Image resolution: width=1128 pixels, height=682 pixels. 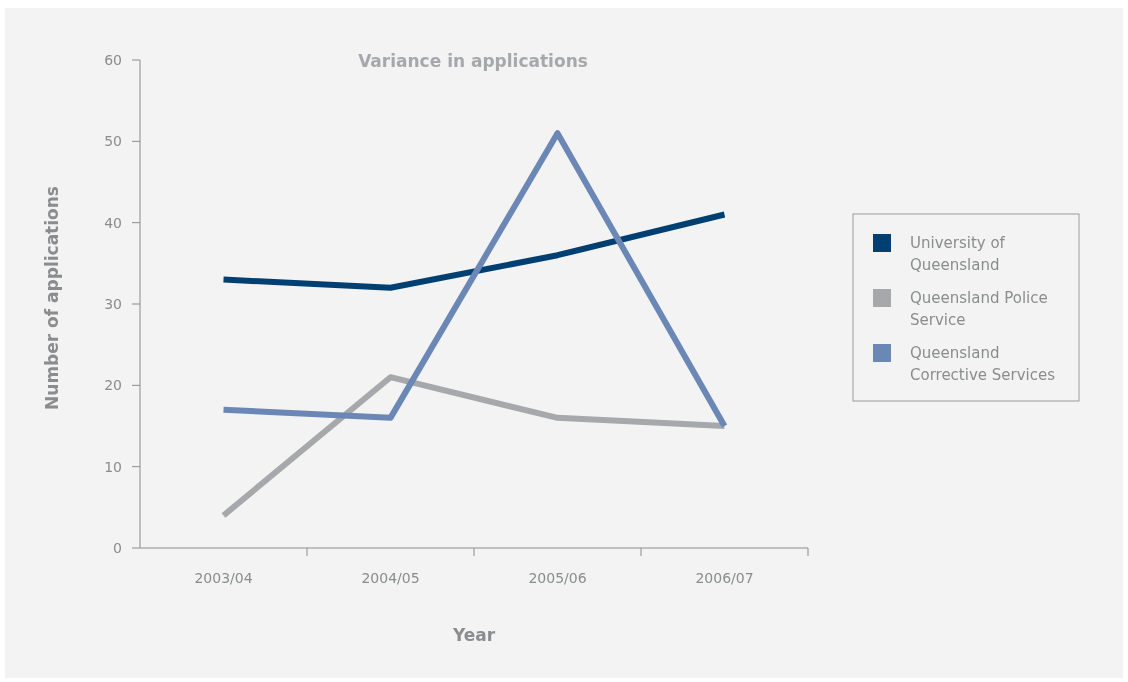 I want to click on y-tick-label: 50, so click(x=113, y=141).